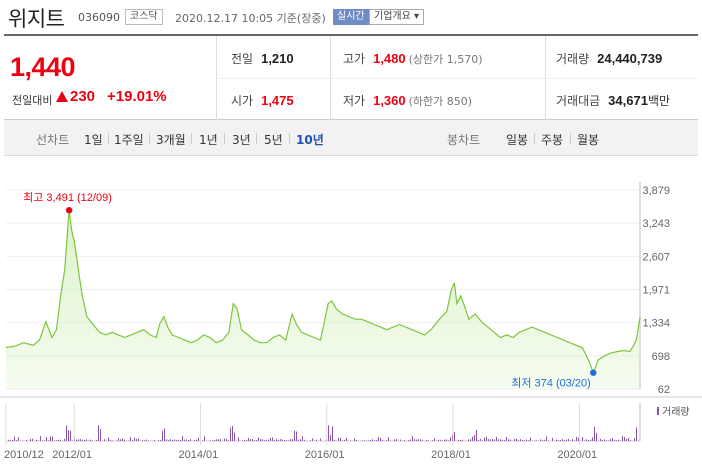  Describe the element at coordinates (273, 140) in the screenshot. I see `period-5y: 5년` at that location.